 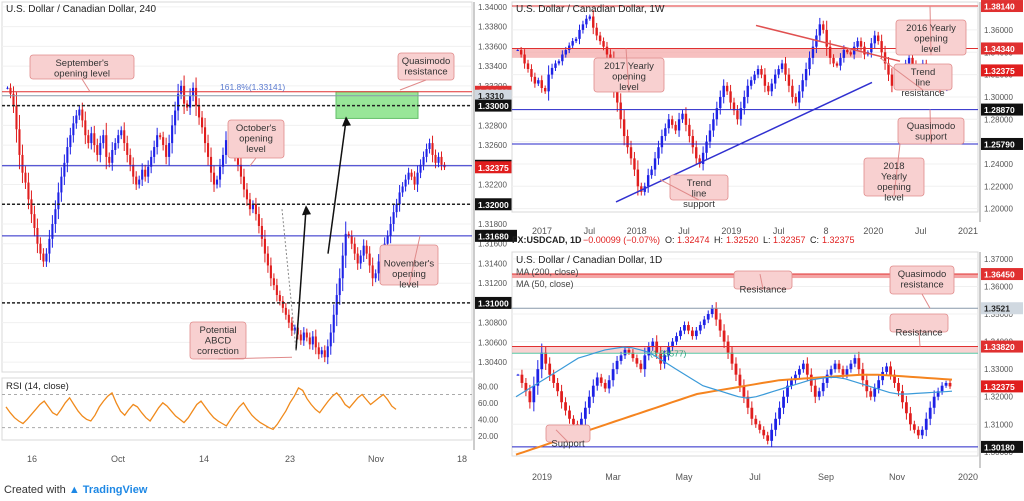 I want to click on w1-y-tick-label: 1.28000, so click(x=998, y=119).